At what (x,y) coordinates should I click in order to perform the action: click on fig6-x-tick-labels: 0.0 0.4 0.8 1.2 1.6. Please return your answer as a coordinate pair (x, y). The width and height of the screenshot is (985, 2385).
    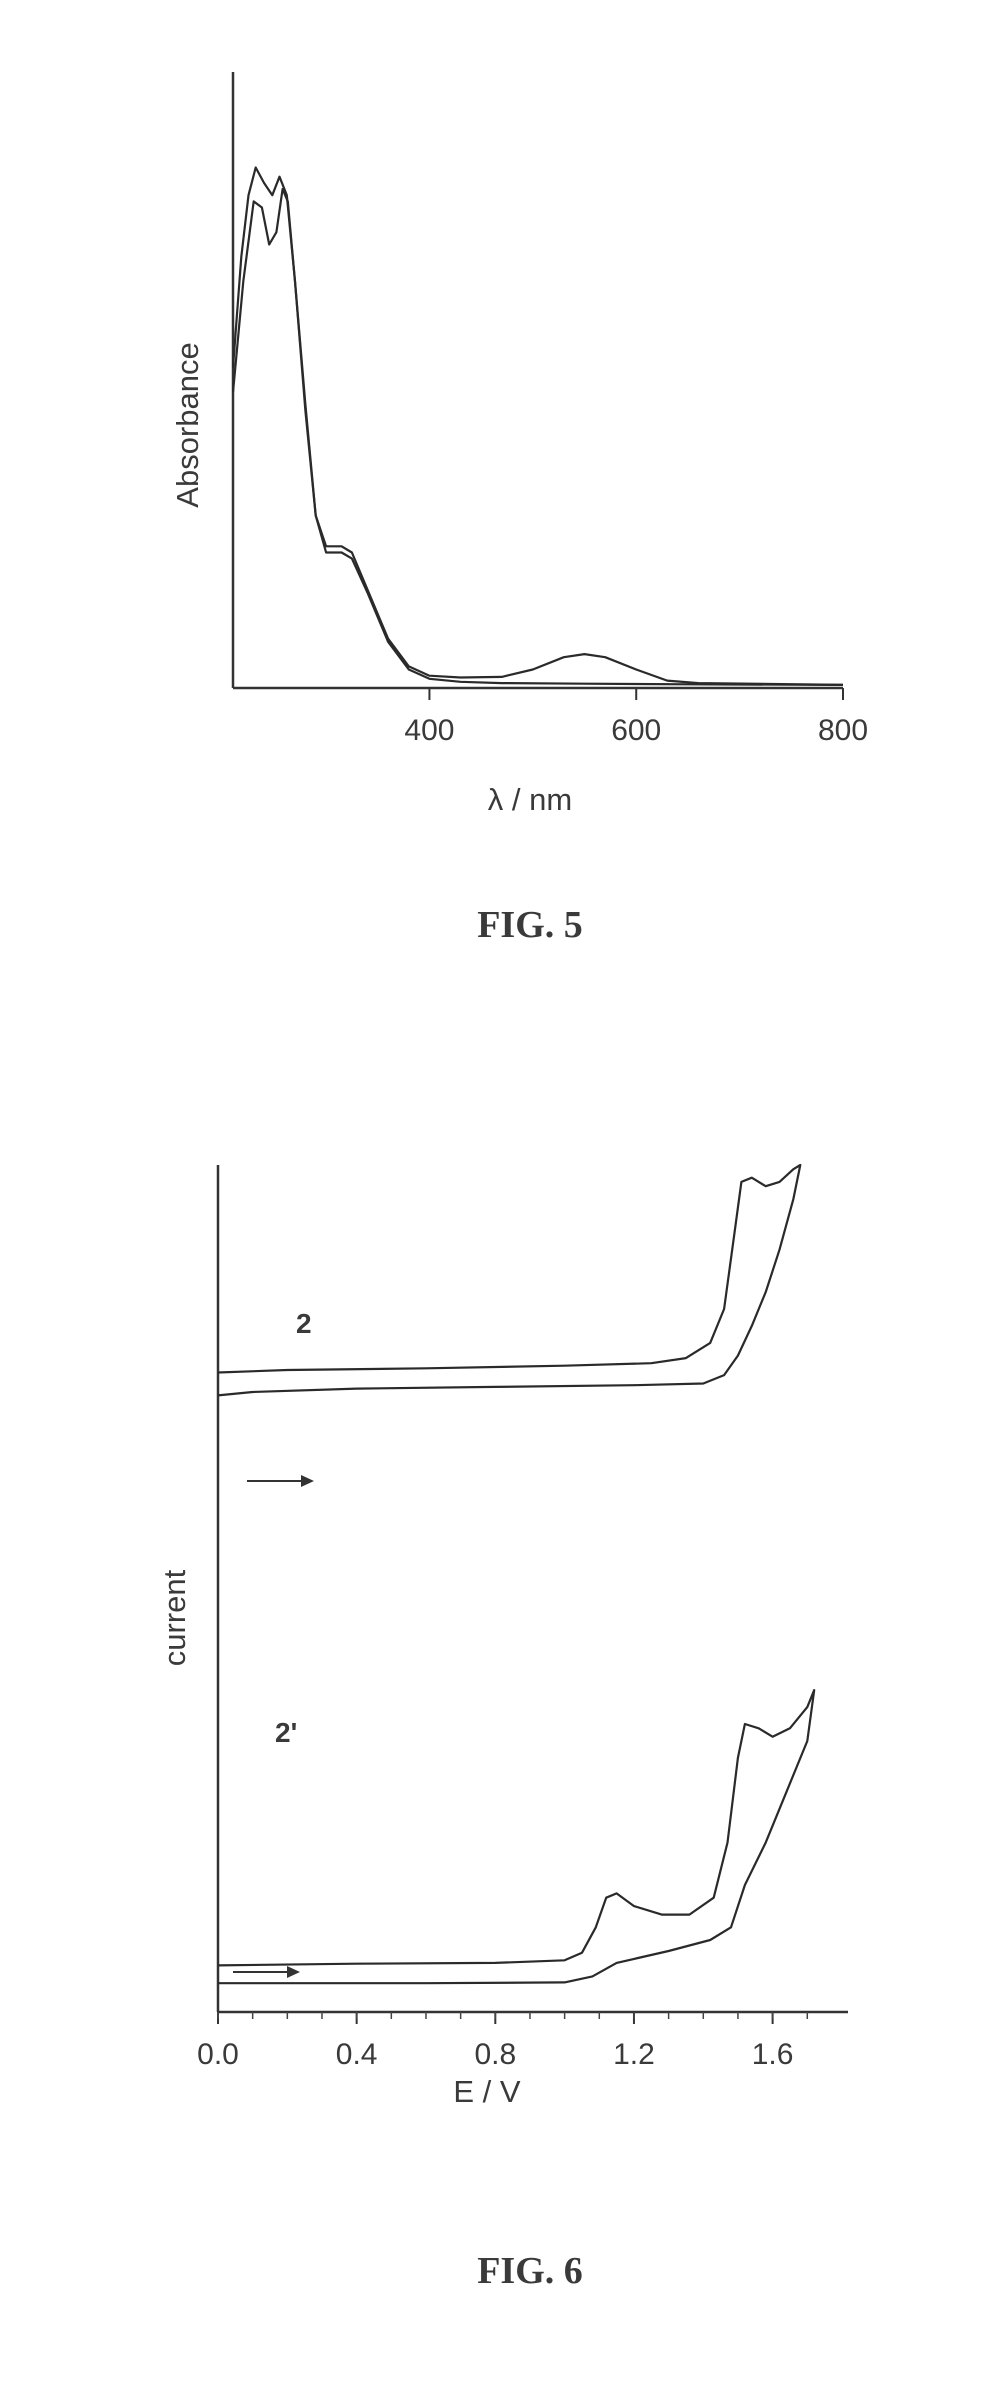
    Looking at the image, I should click on (495, 2054).